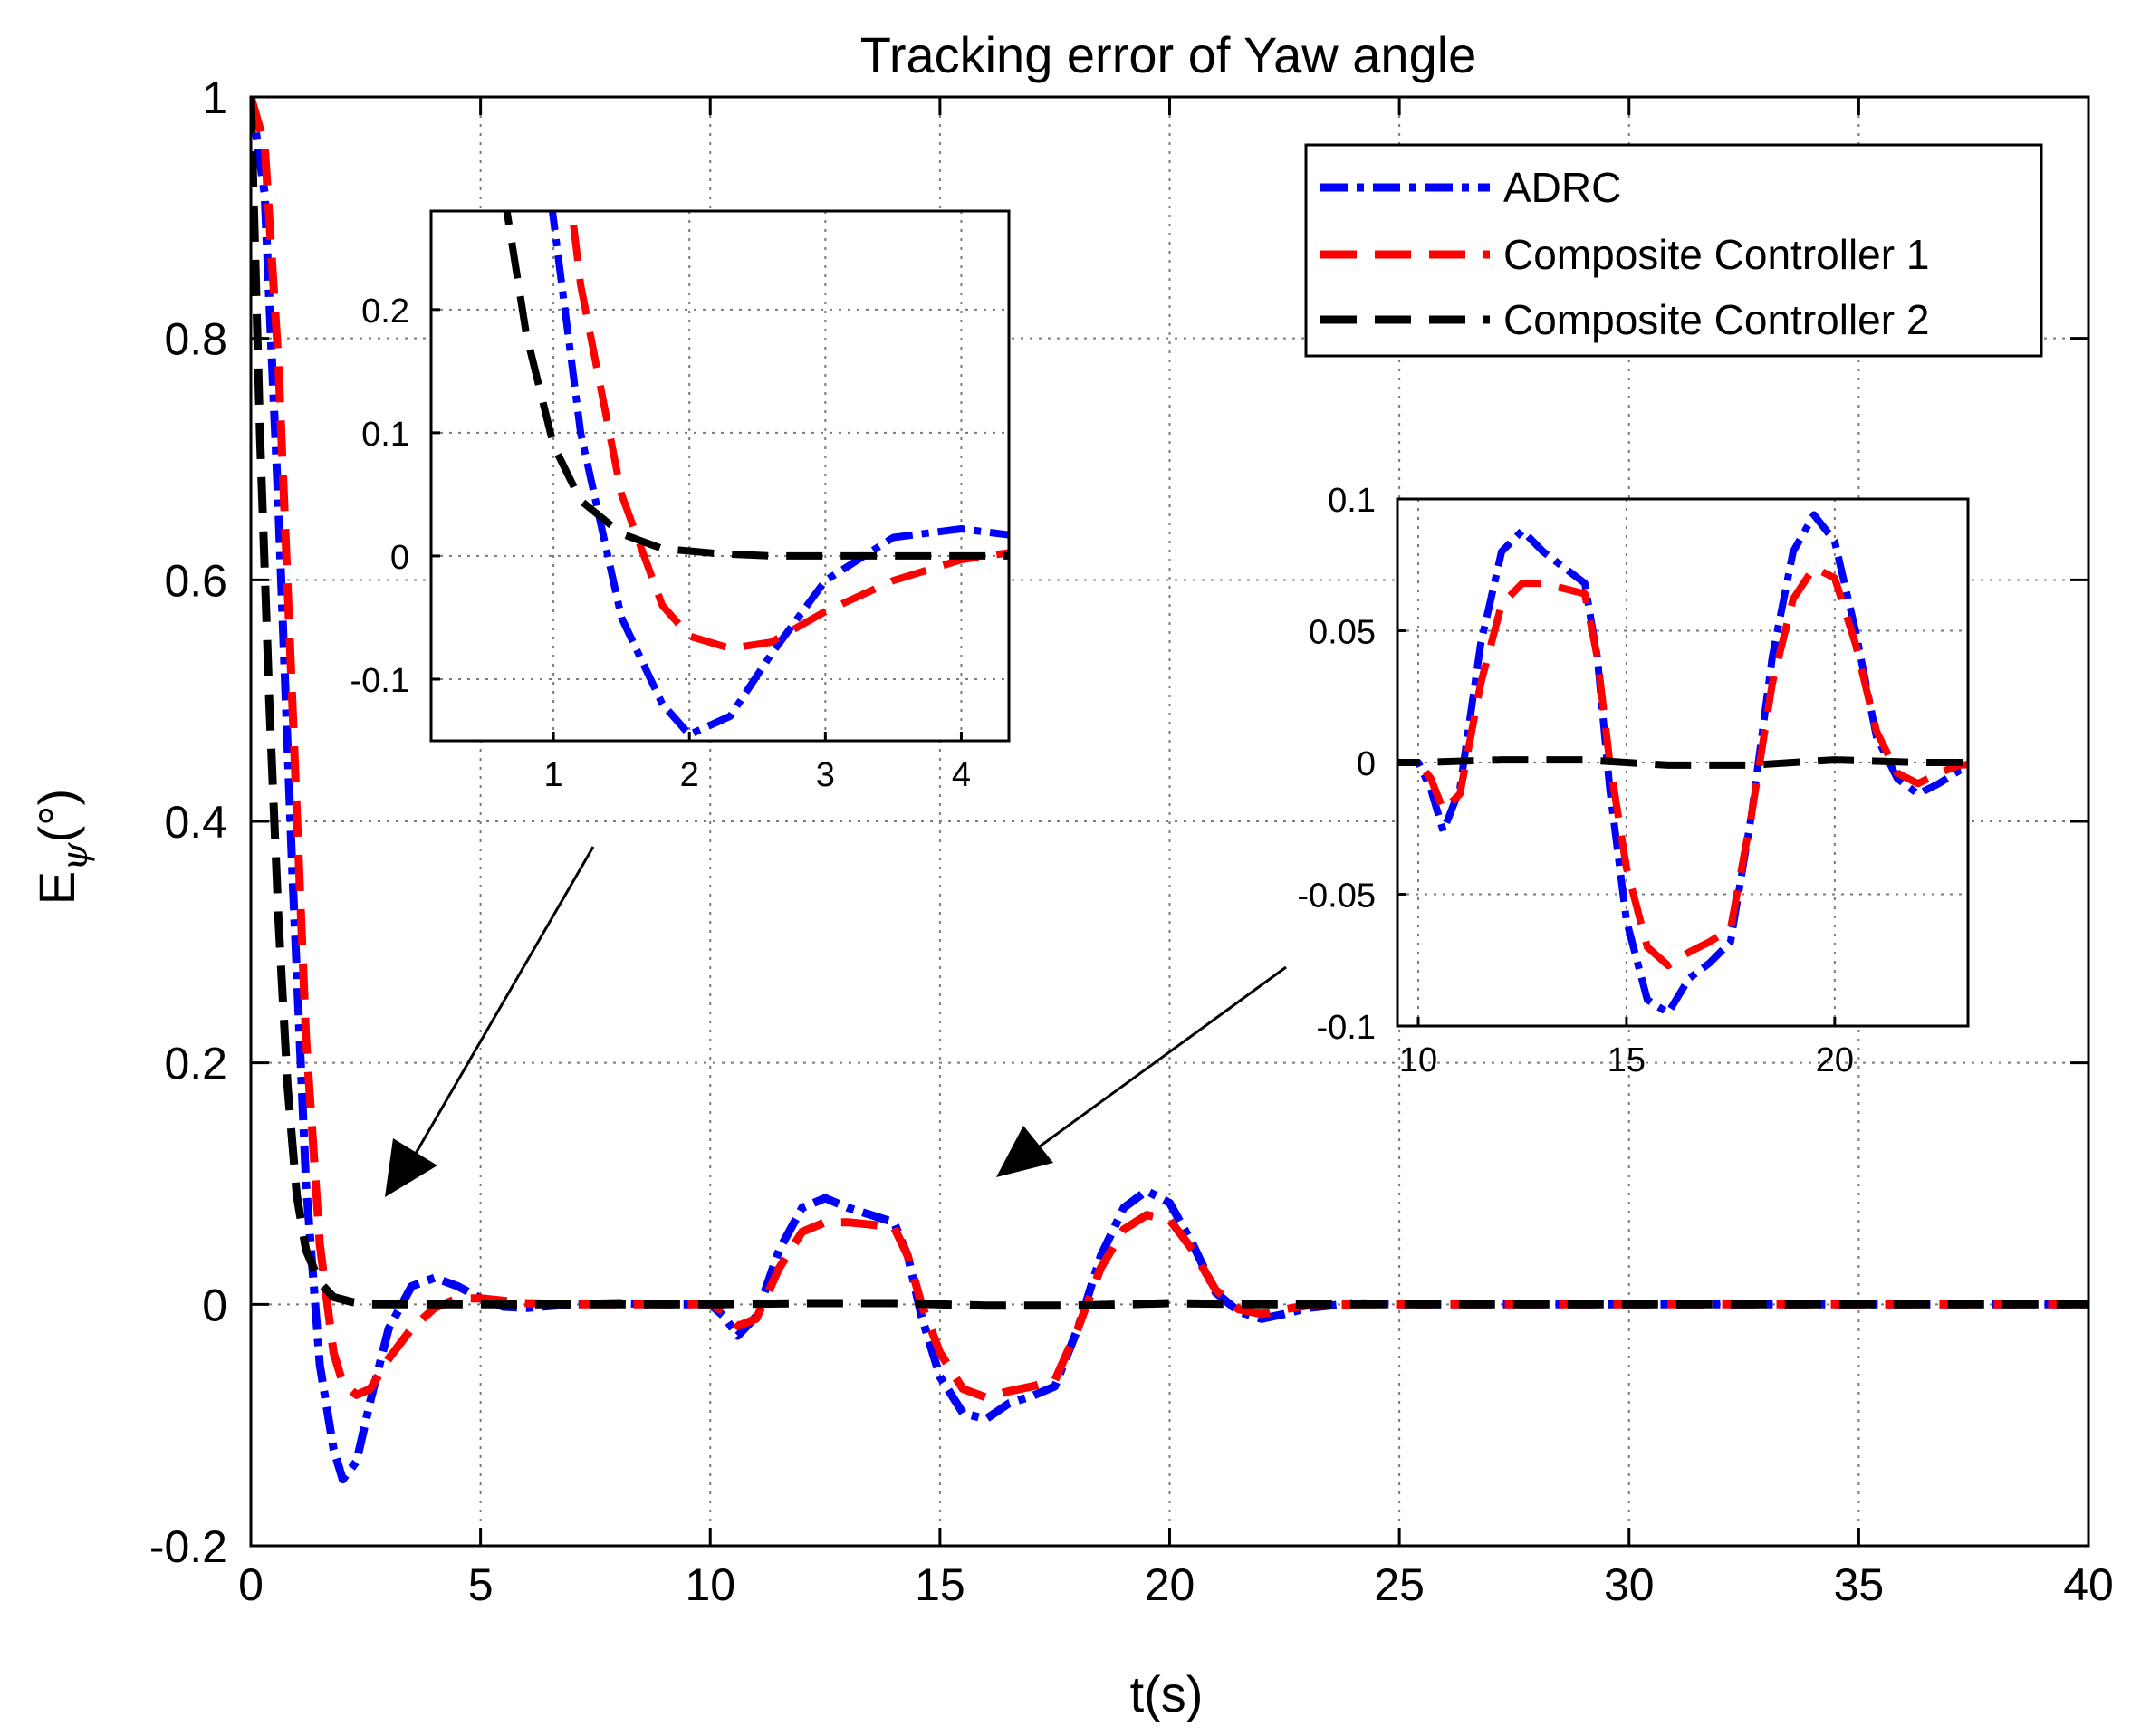 This screenshot has height=1736, width=2131. I want to click on legend-label-adrc: ADRC, so click(1562, 187).